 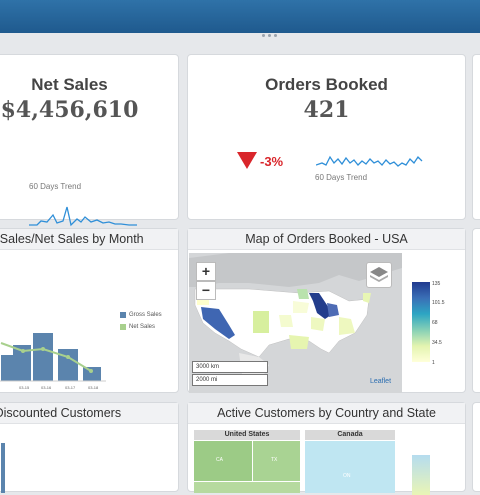 What do you see at coordinates (247, 160) in the screenshot?
I see `down-triangle-icon` at bounding box center [247, 160].